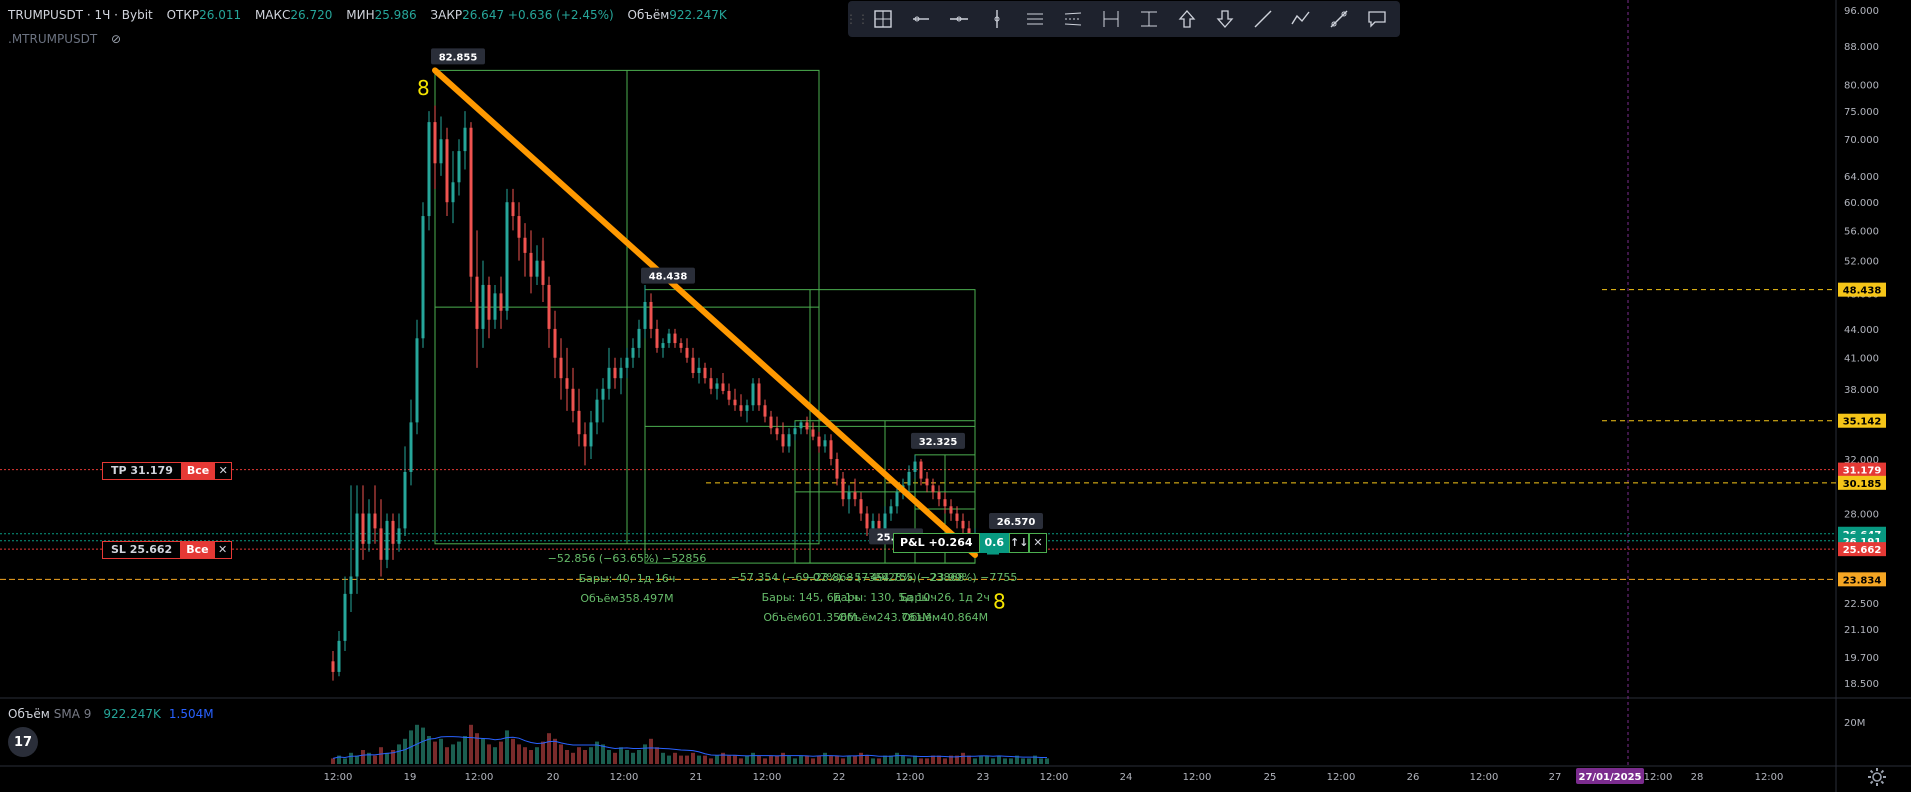 The image size is (1911, 792). Describe the element at coordinates (197, 550) in the screenshot. I see `sl-all-button: Все` at that location.